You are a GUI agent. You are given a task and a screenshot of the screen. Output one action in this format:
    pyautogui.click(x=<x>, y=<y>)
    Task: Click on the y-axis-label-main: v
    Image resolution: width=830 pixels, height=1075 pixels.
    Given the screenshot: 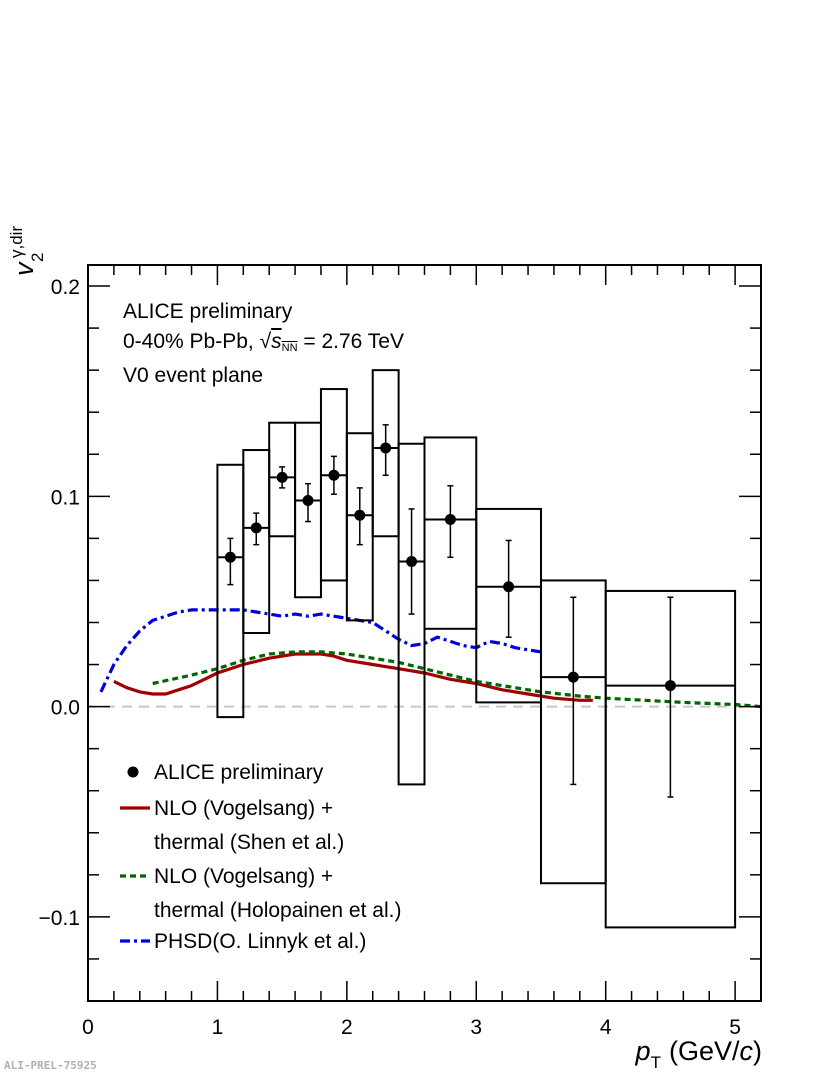 What is the action you would take?
    pyautogui.click(x=24, y=268)
    